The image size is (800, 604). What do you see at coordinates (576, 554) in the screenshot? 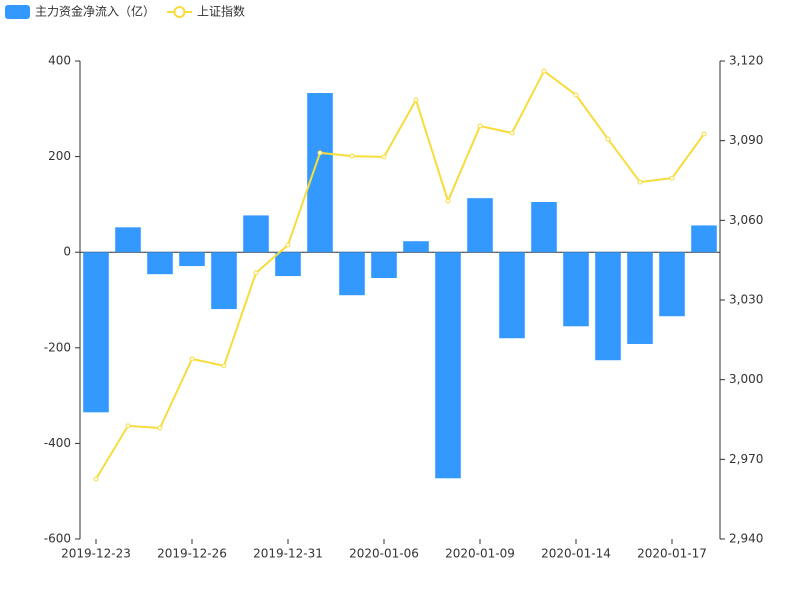
I see `x-tick-label: 2020-01-14` at bounding box center [576, 554].